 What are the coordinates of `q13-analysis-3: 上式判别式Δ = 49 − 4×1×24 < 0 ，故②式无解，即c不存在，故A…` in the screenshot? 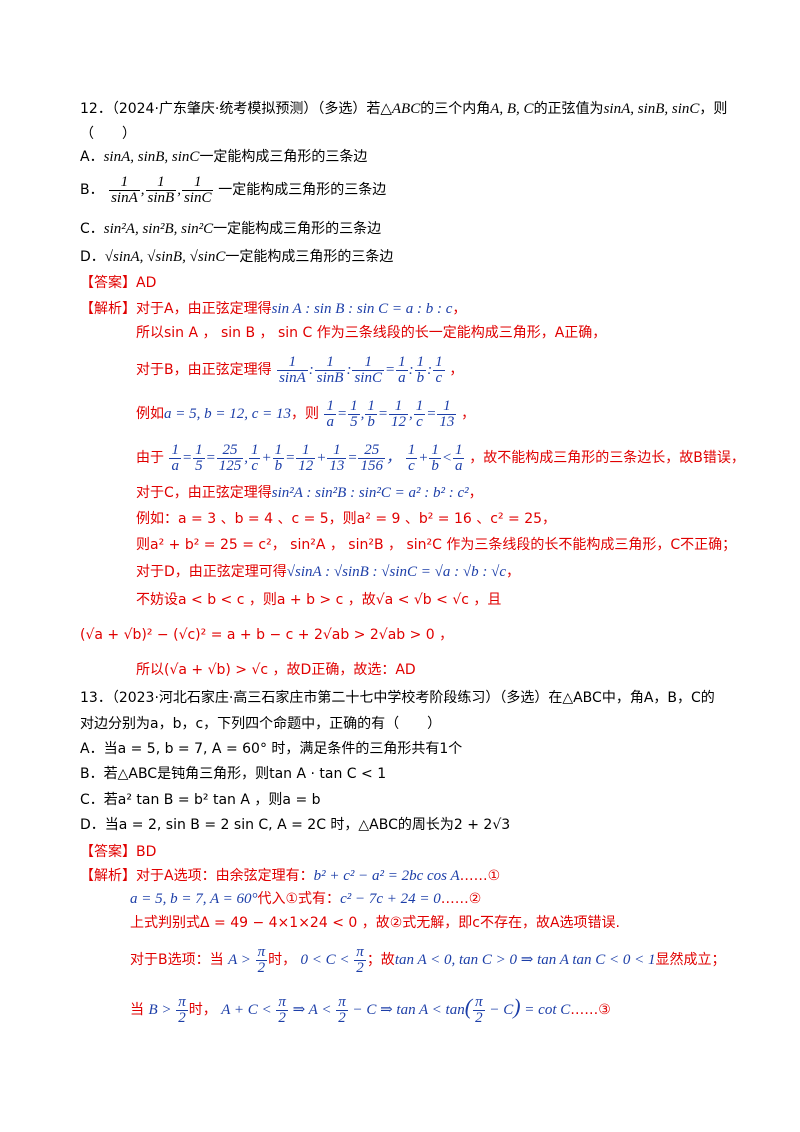 It's located at (375, 923).